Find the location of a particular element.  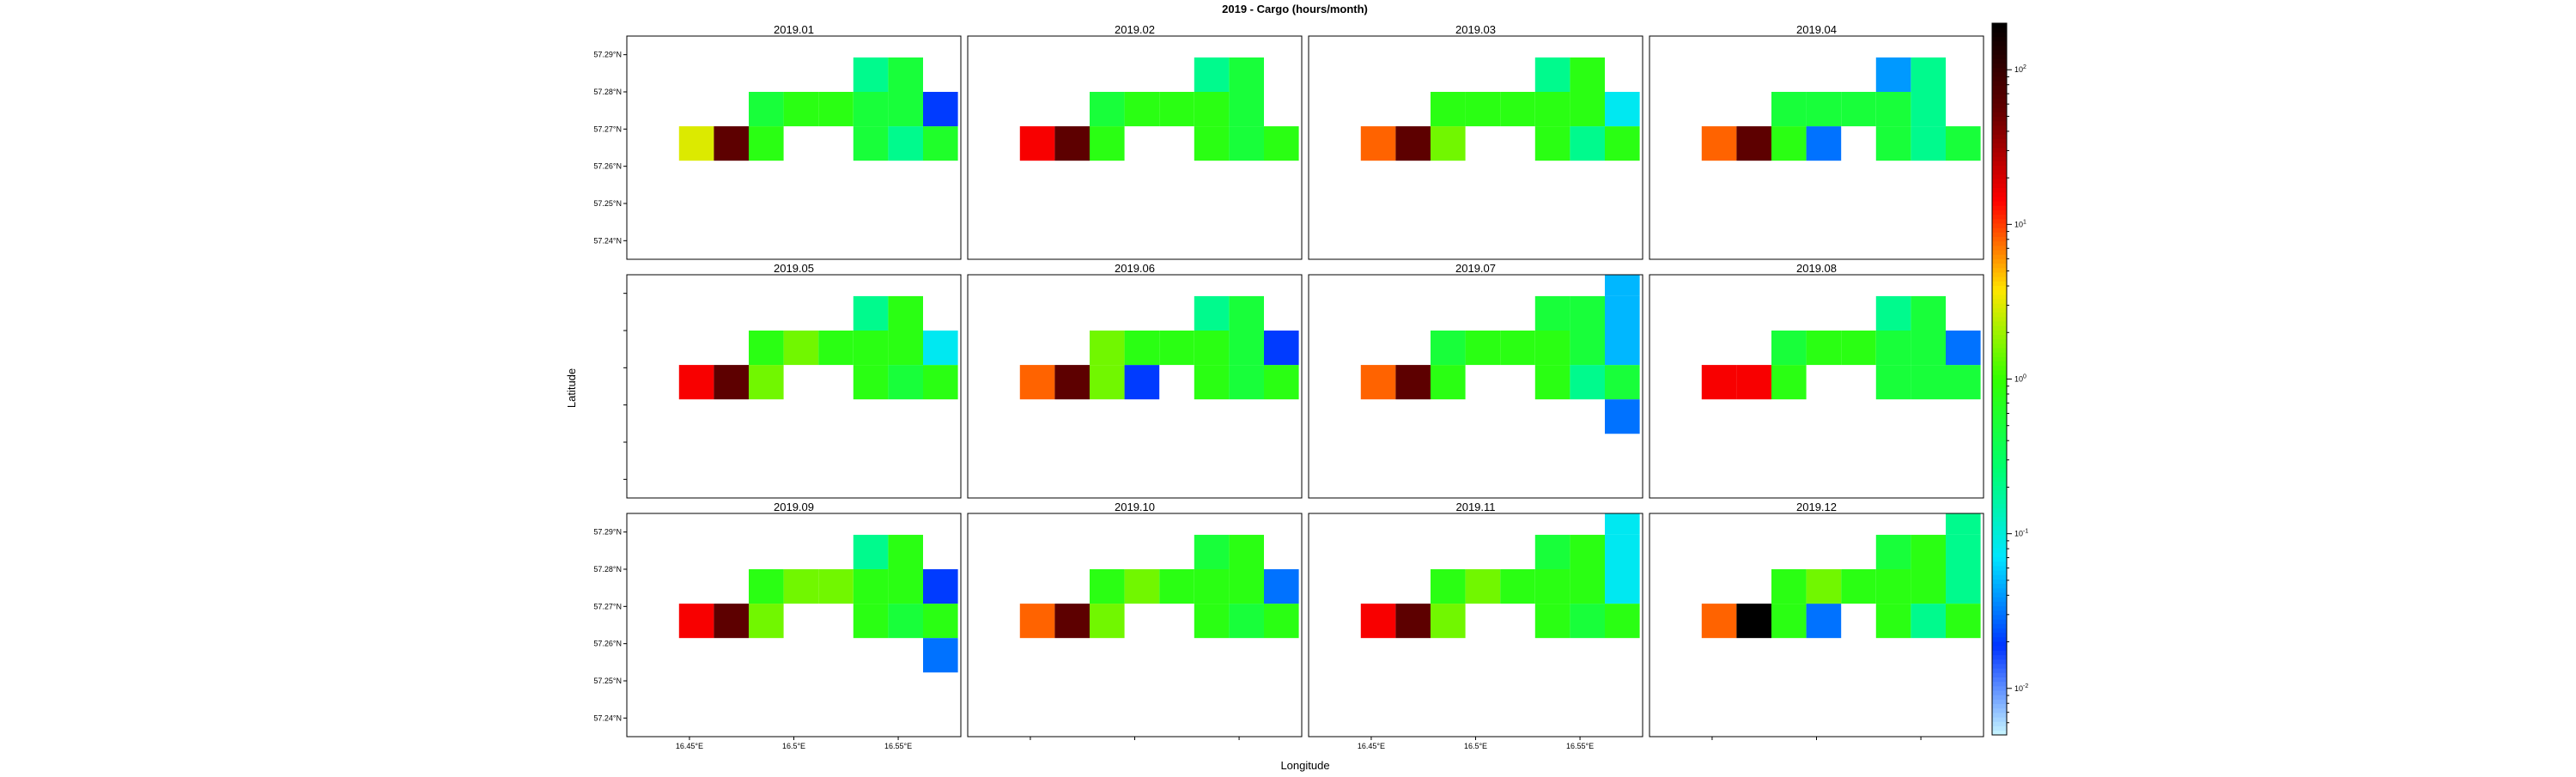

y-tick-label: 57.26°N is located at coordinates (607, 166).